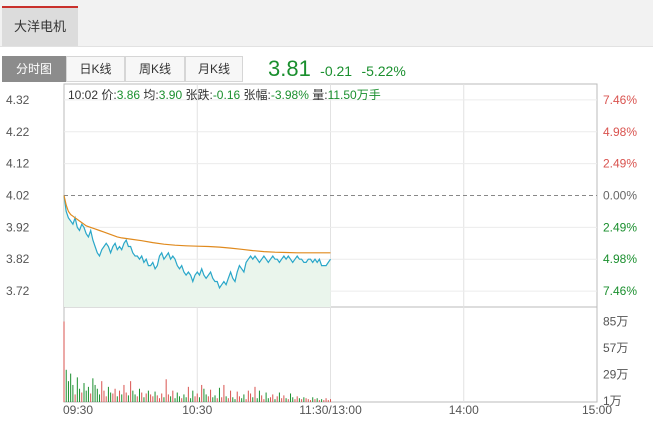  Describe the element at coordinates (197, 224) in the screenshot. I see `average-series-line` at that location.